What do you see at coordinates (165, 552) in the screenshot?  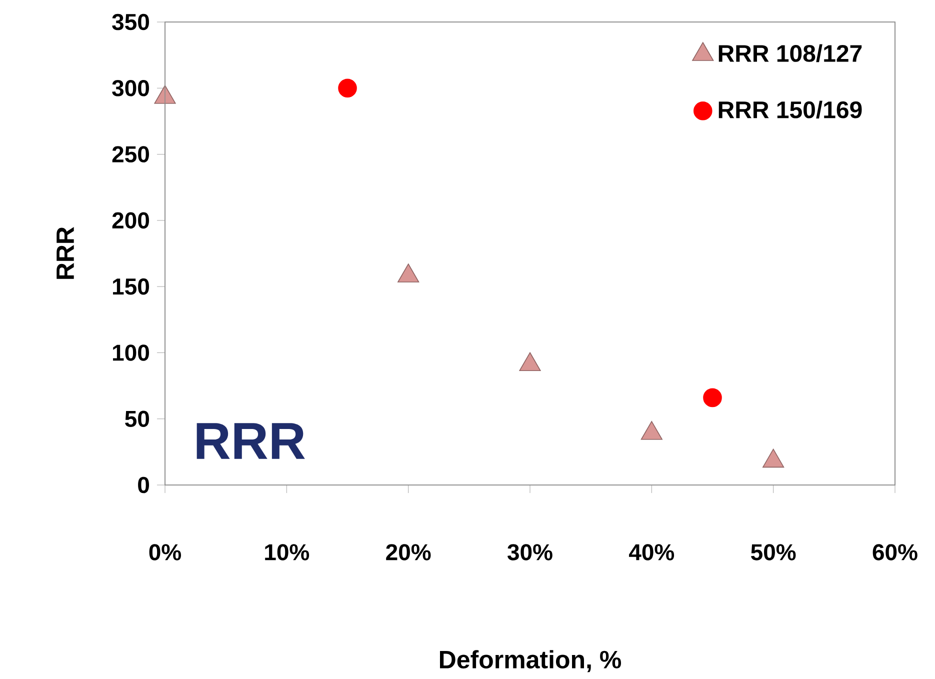 I see `x-tick-label: 0%` at bounding box center [165, 552].